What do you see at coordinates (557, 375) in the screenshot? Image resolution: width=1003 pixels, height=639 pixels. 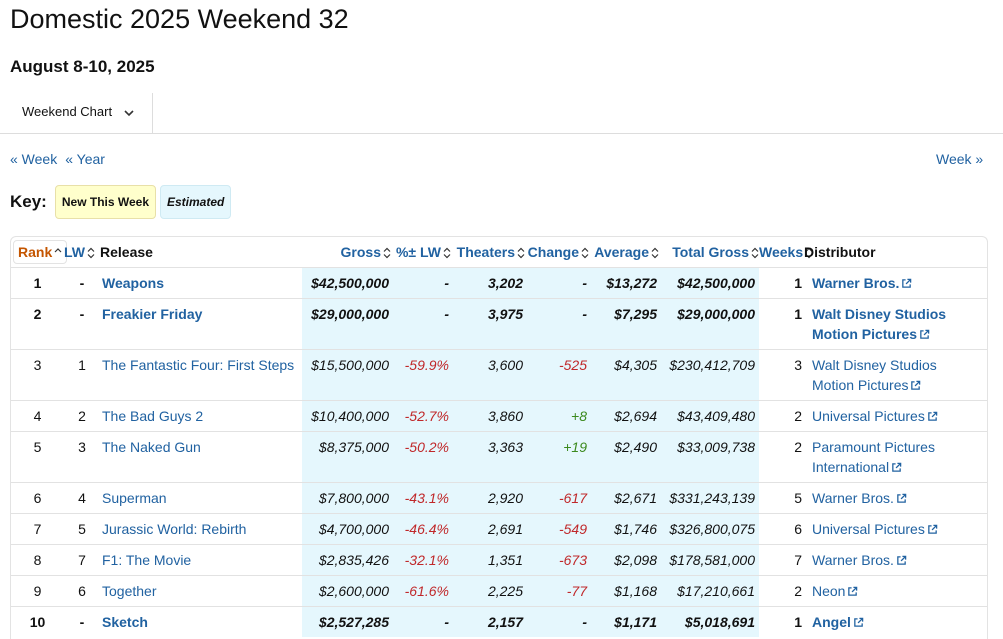 I see `change-cell: -525` at bounding box center [557, 375].